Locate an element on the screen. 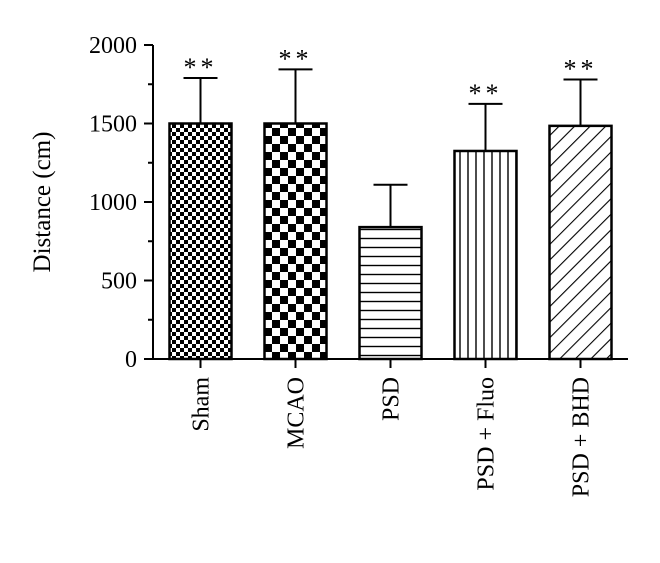 The image size is (660, 563). y-tick-label: 1500 is located at coordinates (113, 125).